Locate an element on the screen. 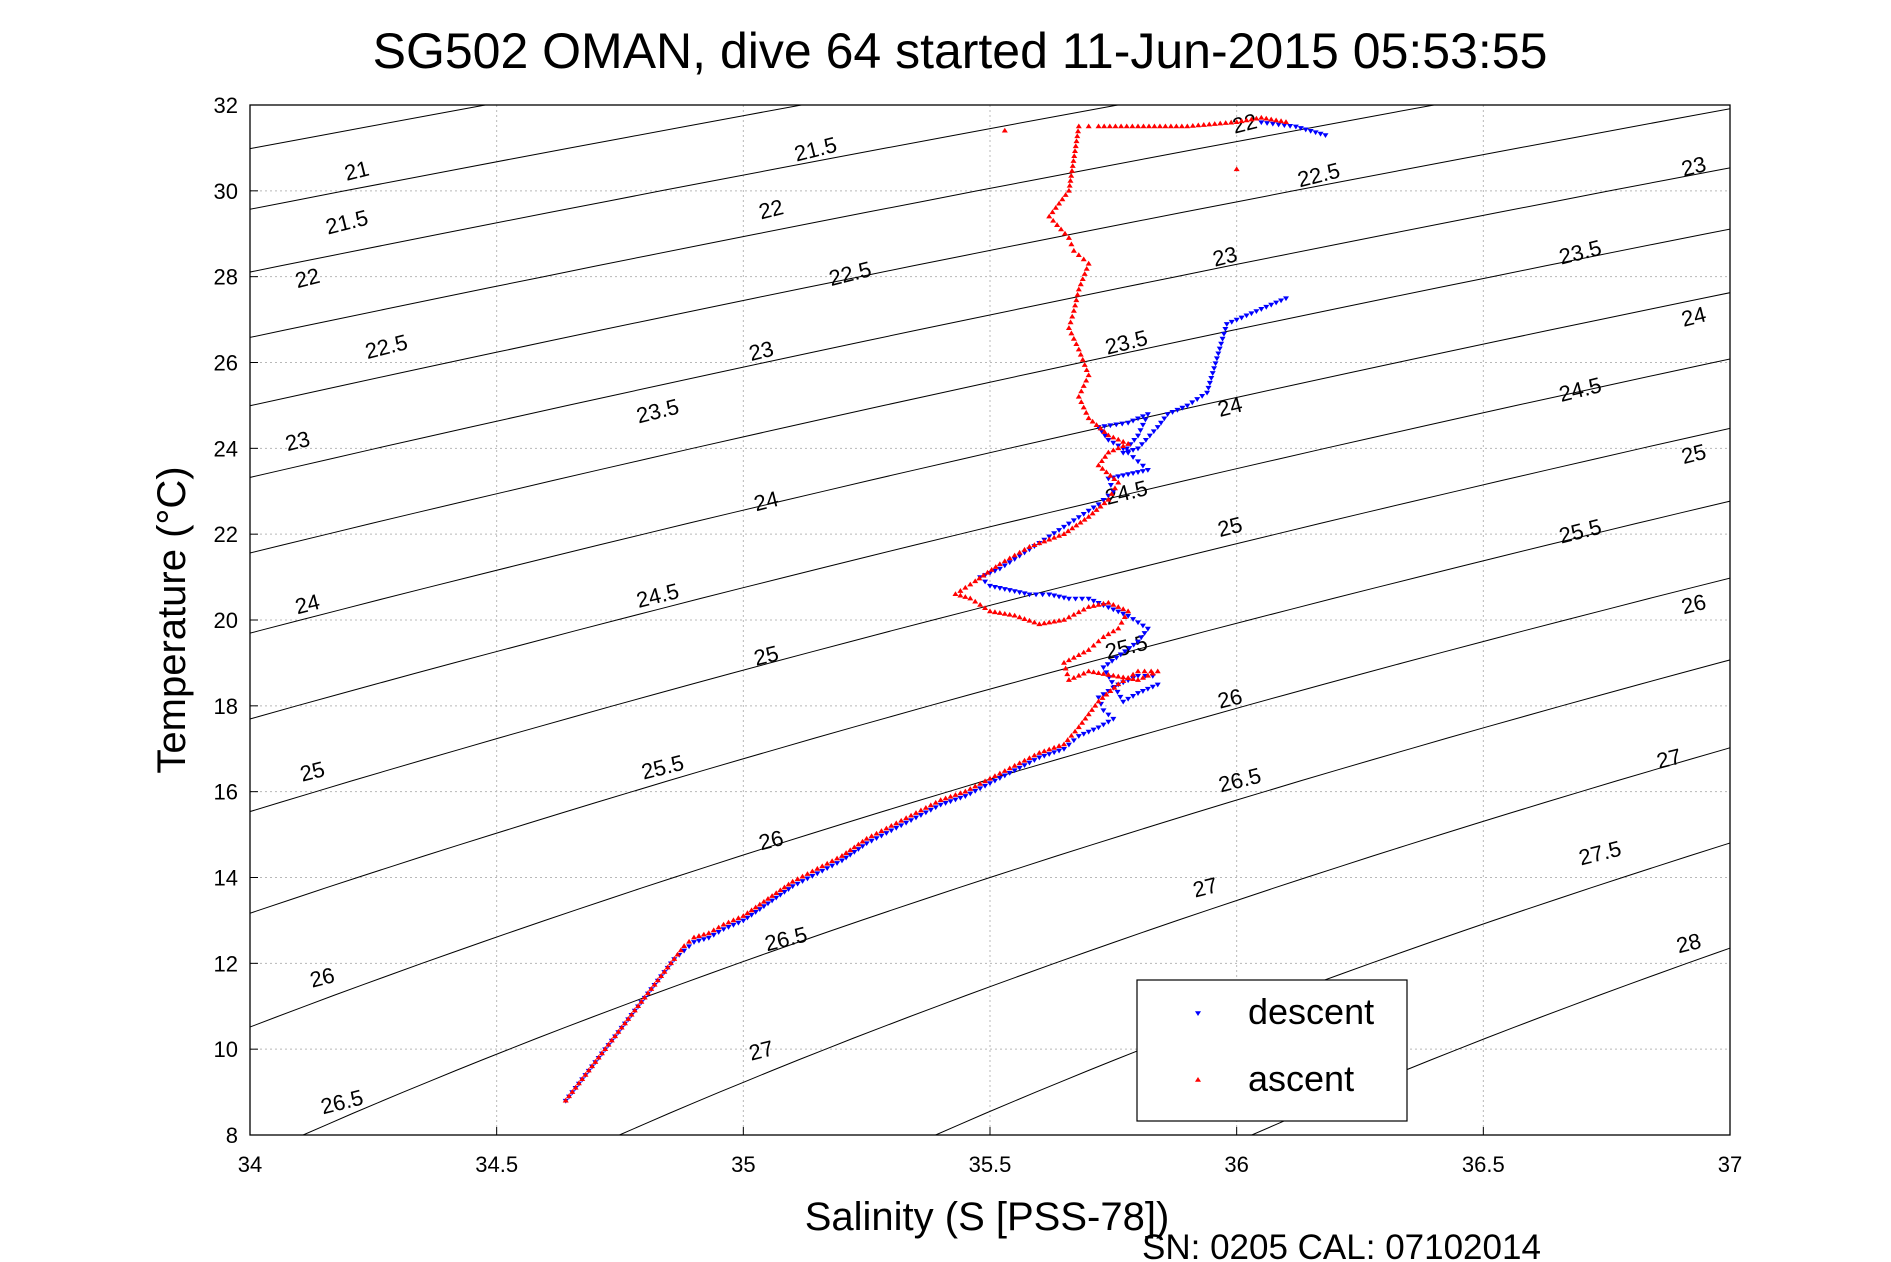 The image size is (1891, 1262). contour-label: 21.5 is located at coordinates (816, 149).